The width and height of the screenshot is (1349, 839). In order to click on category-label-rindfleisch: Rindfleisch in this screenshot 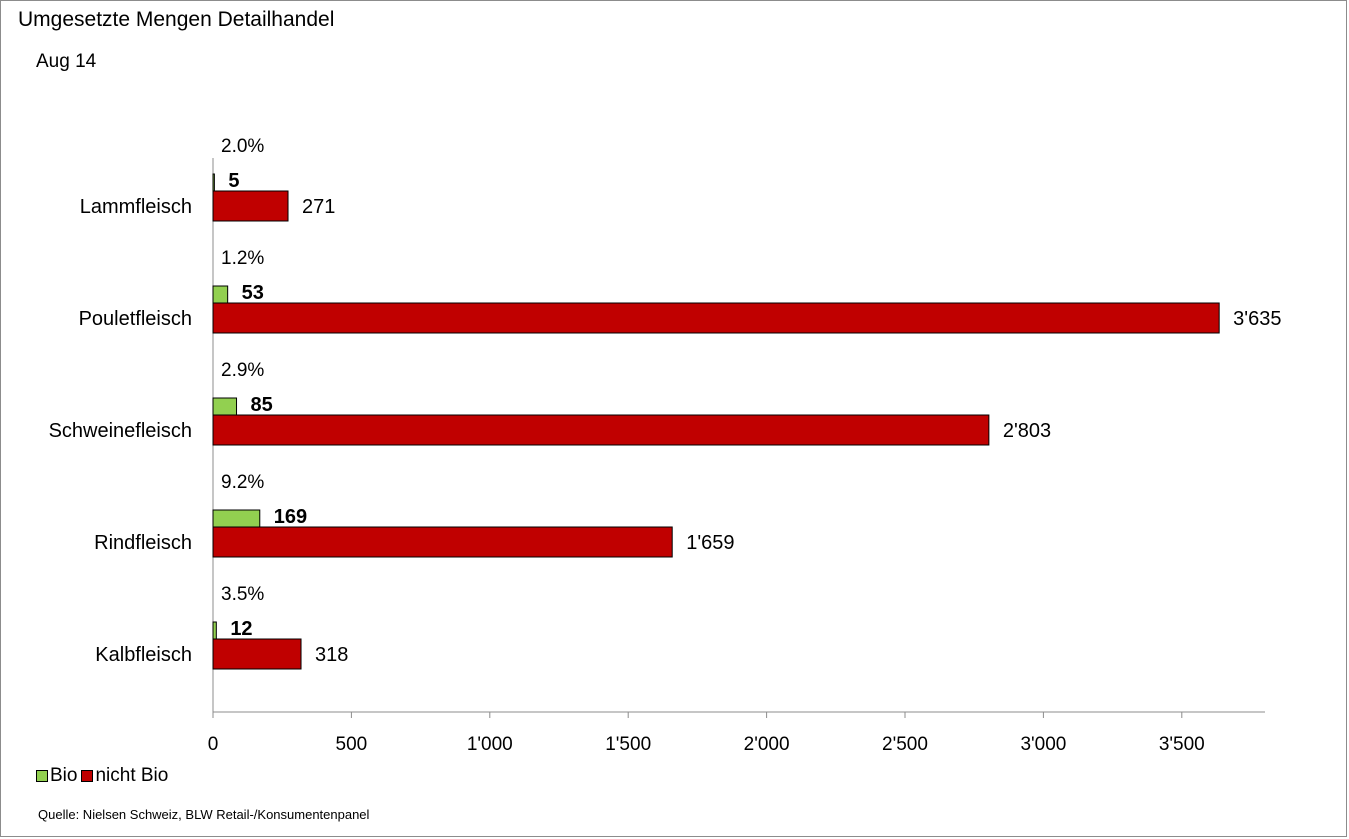, I will do `click(143, 543)`.